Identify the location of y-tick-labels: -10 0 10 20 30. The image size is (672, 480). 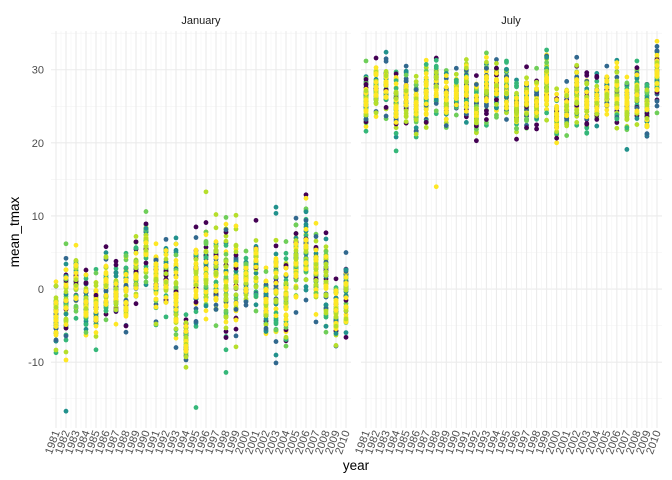
(36, 217).